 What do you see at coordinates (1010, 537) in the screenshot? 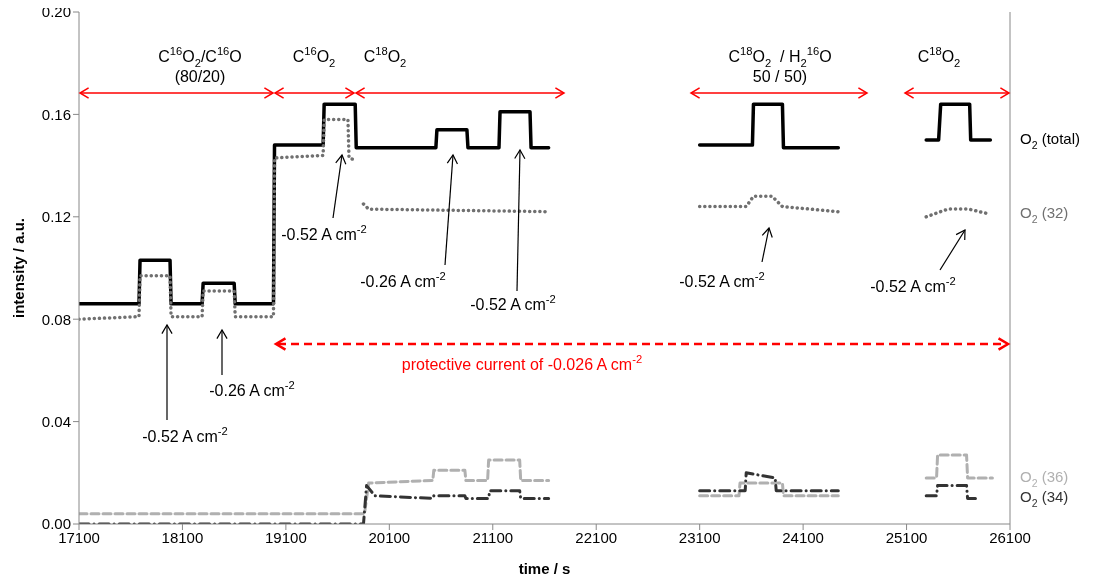
I see `x-tick-label: 26100` at bounding box center [1010, 537].